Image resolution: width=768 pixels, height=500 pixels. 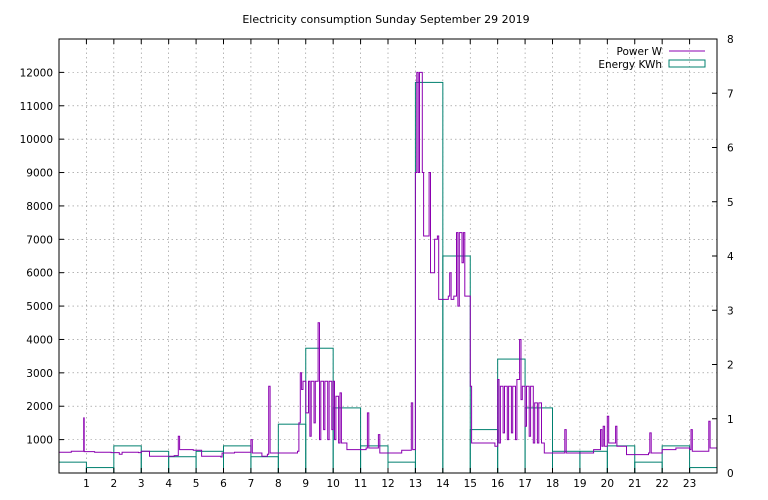 I want to click on legend-label-energy: Energy KWh, so click(x=630, y=65).